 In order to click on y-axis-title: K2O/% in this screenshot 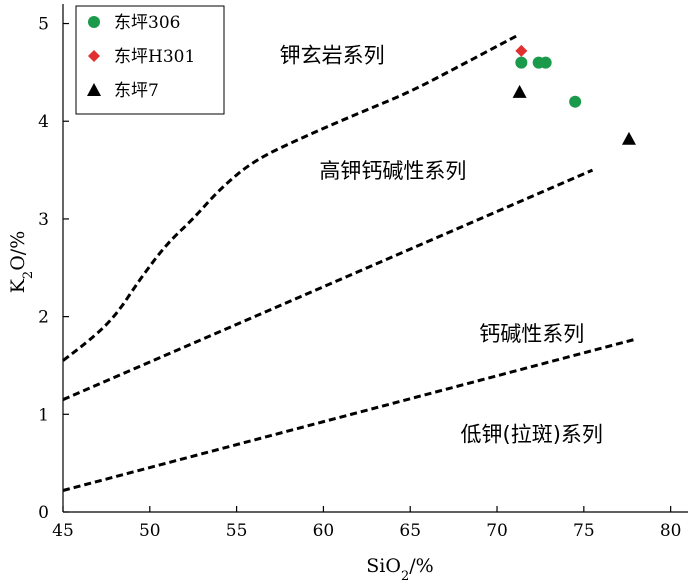, I will do `click(21, 262)`.